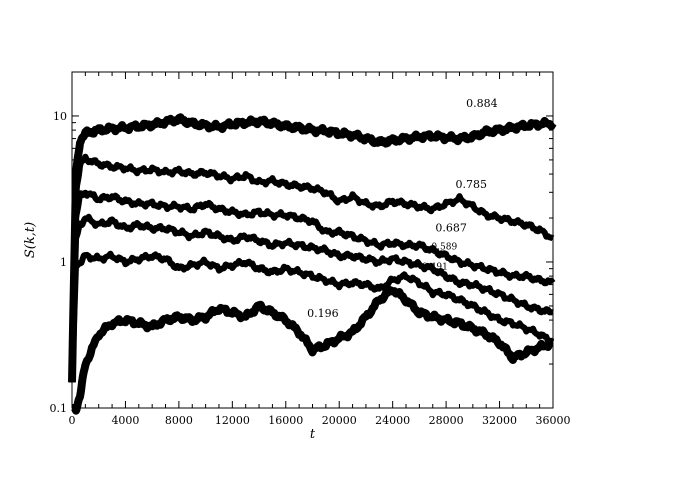 This screenshot has width=681, height=482. I want to click on series-annotation: 0.589, so click(444, 247).